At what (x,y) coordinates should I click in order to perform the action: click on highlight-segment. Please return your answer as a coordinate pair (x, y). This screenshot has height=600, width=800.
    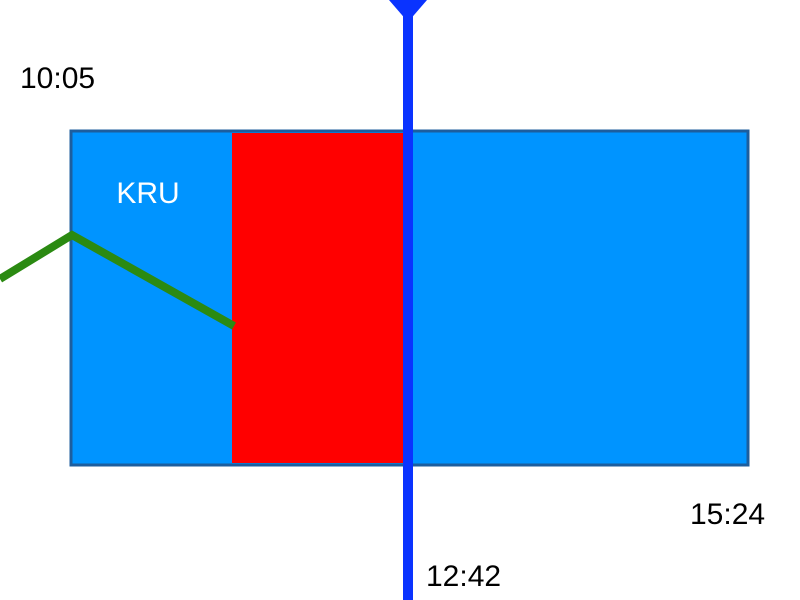
    Looking at the image, I should click on (319, 298).